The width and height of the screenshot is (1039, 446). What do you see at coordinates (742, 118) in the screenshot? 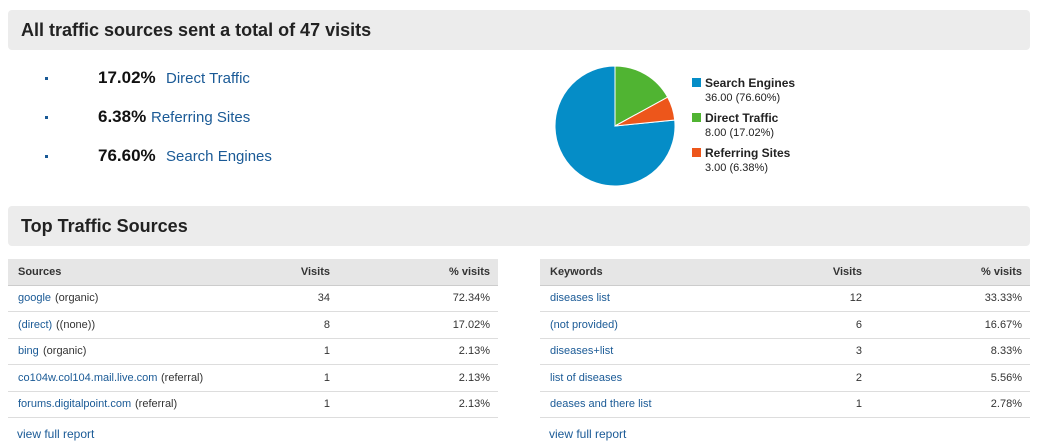
I see `legend-label: Direct Traffic` at bounding box center [742, 118].